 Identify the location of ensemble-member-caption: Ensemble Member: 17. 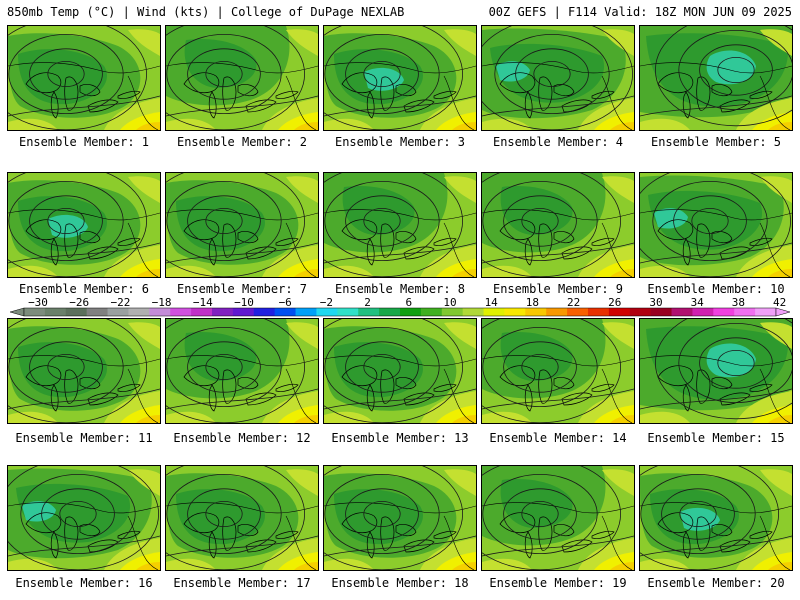
(242, 583).